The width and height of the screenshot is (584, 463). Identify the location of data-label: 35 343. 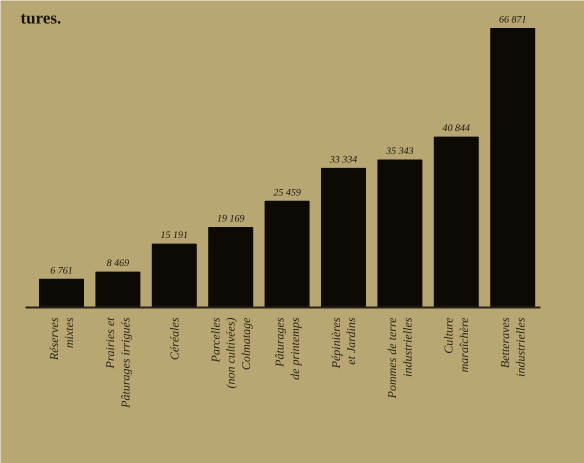
(399, 152).